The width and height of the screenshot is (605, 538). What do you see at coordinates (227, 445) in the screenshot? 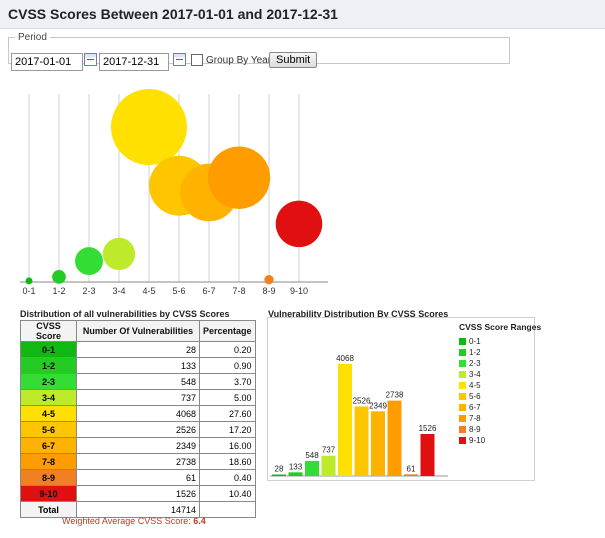
I see `percentage-cell: 16.00` at bounding box center [227, 445].